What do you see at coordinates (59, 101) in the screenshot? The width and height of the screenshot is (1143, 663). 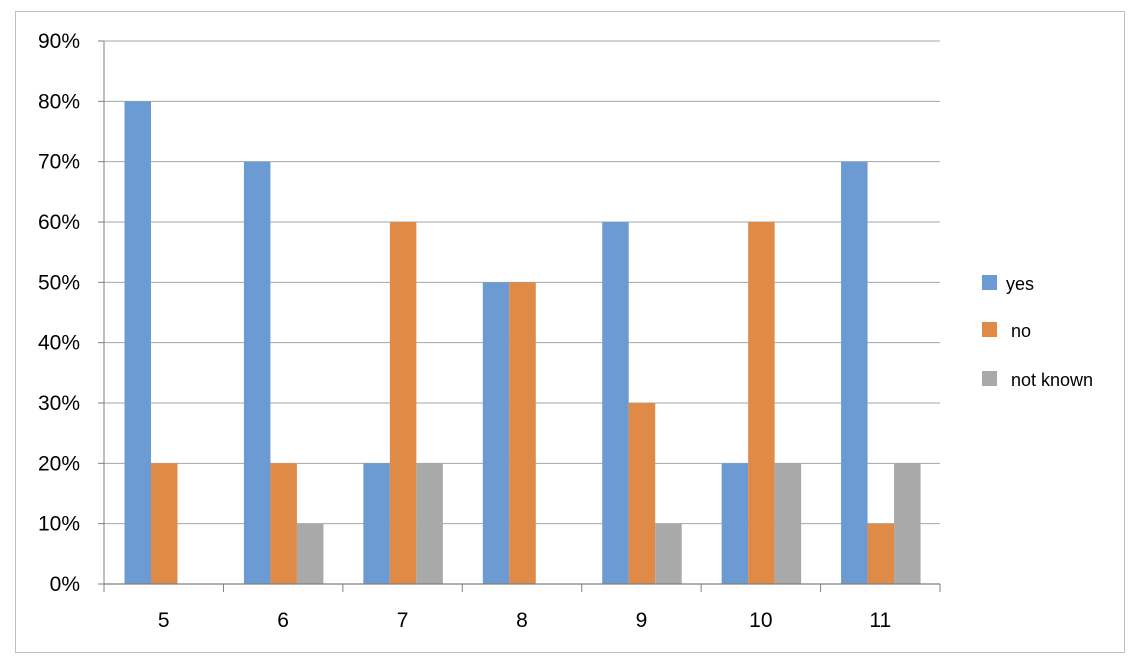 I see `y-tick-label: 80%` at bounding box center [59, 101].